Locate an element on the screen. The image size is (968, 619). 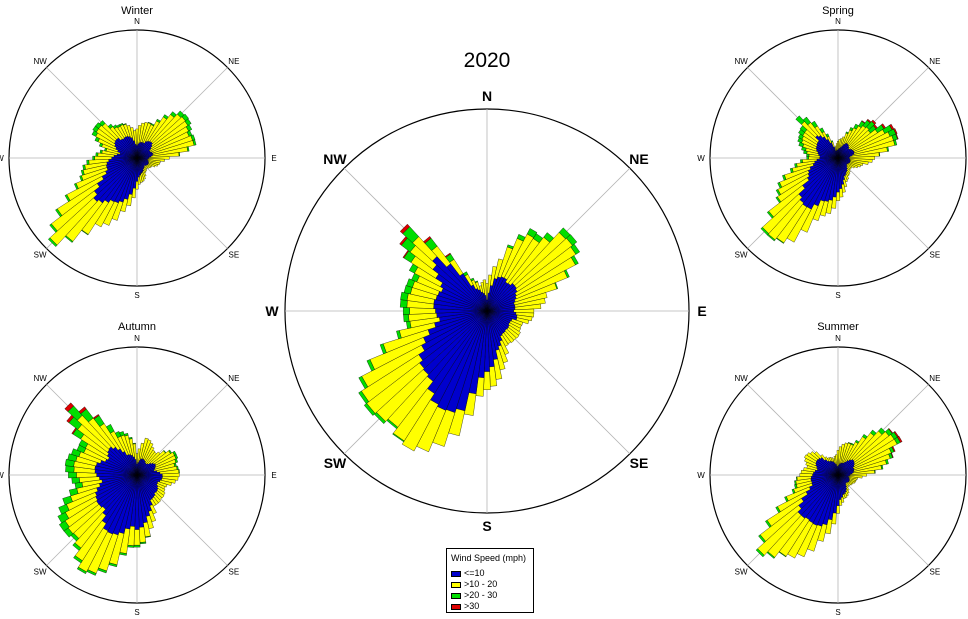
legend-title: Wind Speed (mph) is located at coordinates (489, 558).